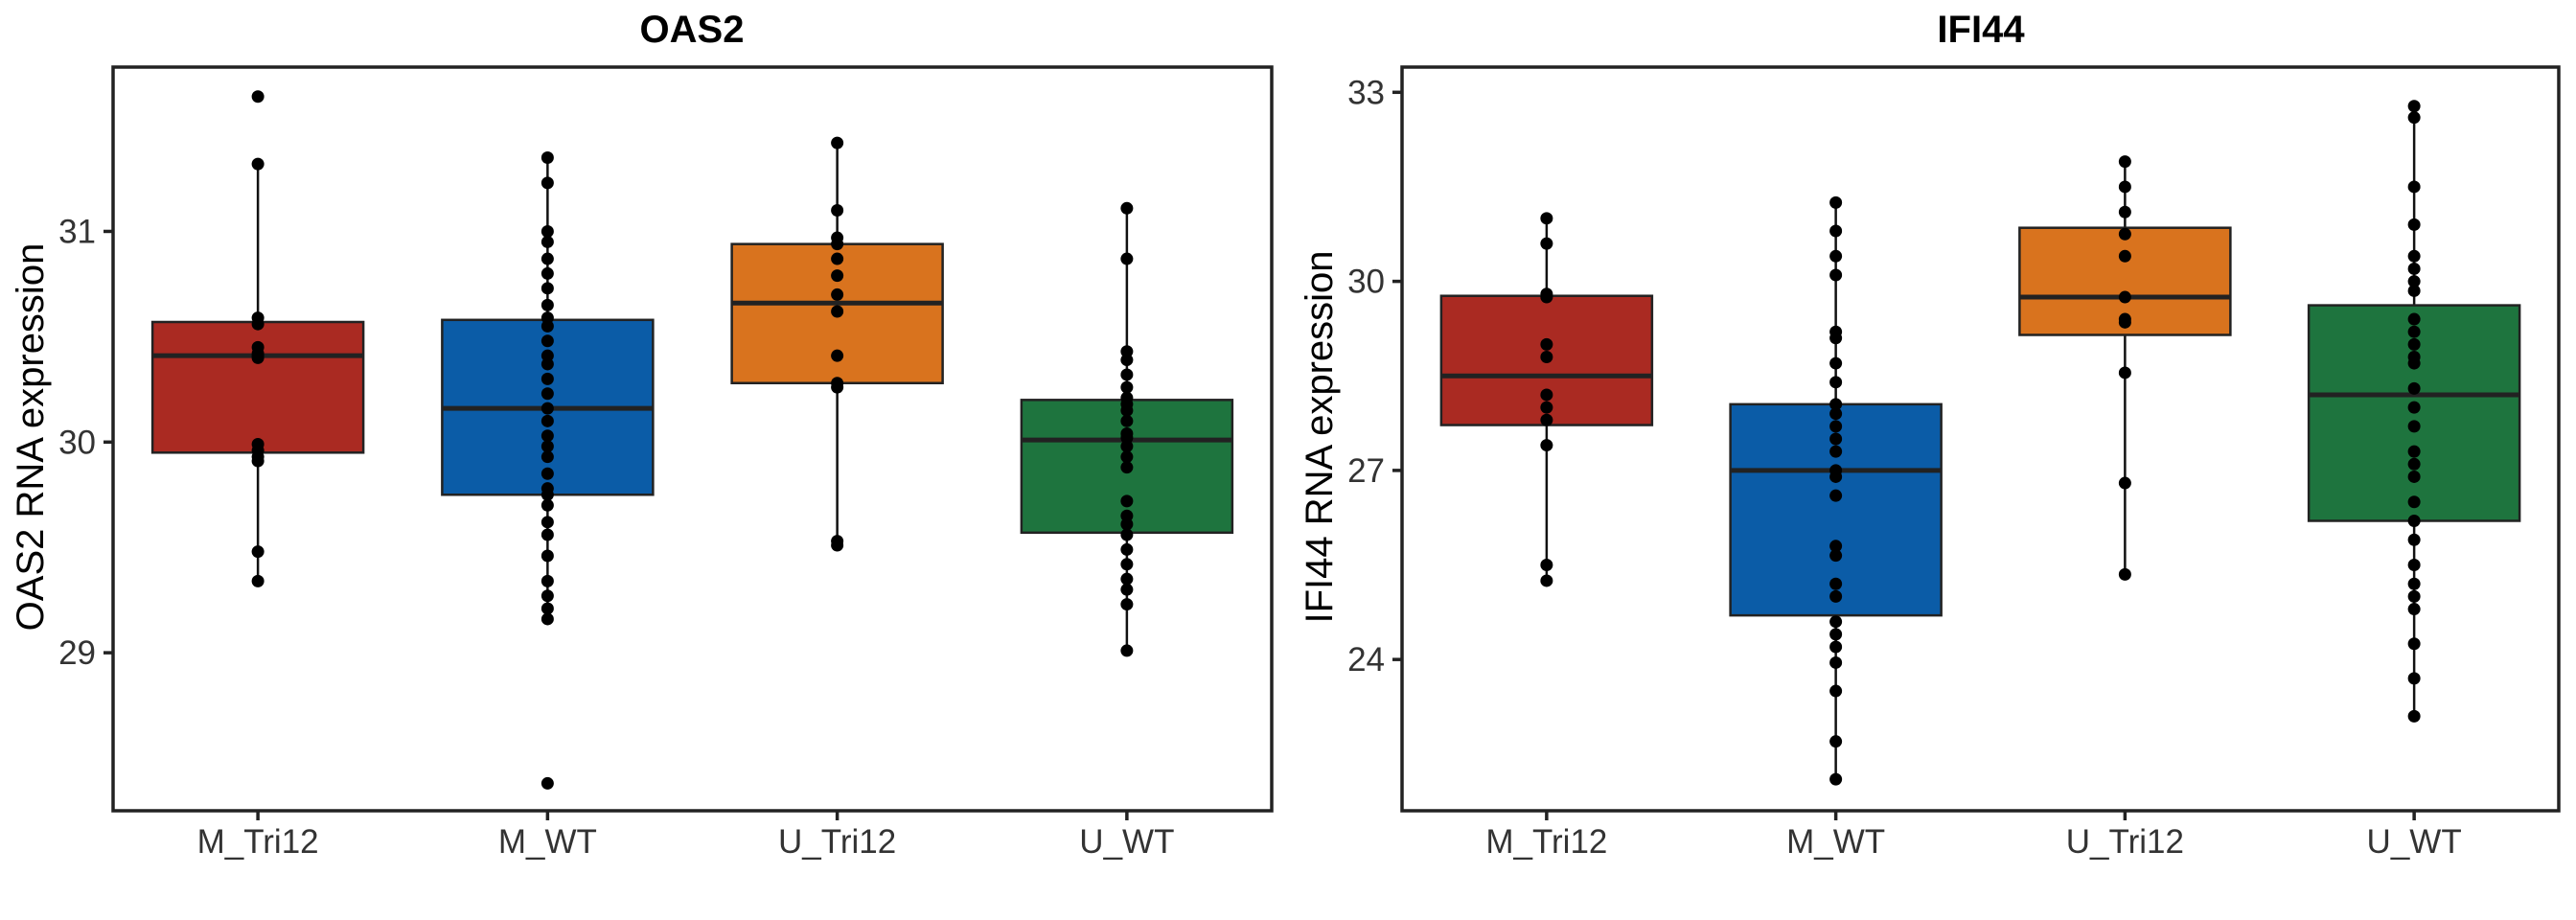 Image resolution: width=2576 pixels, height=920 pixels. Describe the element at coordinates (1320, 436) in the screenshot. I see `y-axis-title: IFI44 RNA expression` at that location.